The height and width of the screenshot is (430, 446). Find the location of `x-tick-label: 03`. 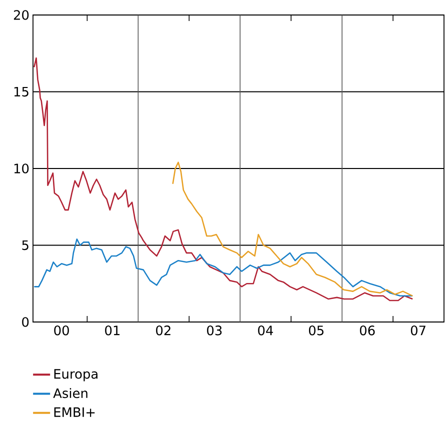

x-tick-label: 03 is located at coordinates (214, 331).